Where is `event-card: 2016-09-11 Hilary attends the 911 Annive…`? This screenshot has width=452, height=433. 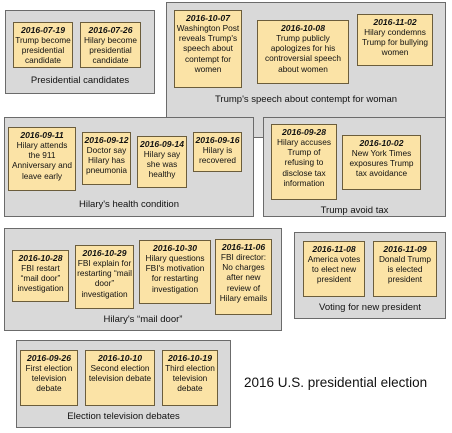 event-card: 2016-09-11 Hilary attends the 911 Annive… is located at coordinates (42, 159).